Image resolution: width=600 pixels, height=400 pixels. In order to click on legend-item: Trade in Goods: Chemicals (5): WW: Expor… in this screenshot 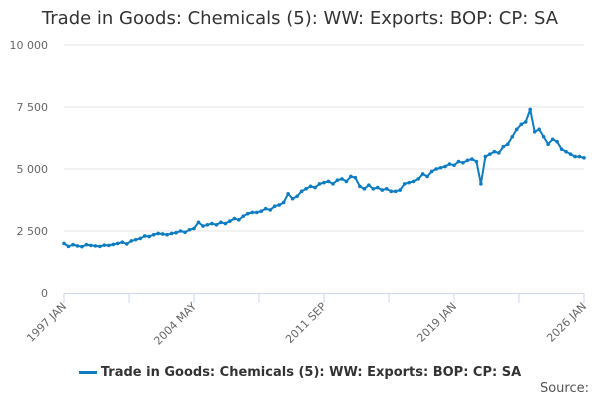, I will do `click(300, 372)`.